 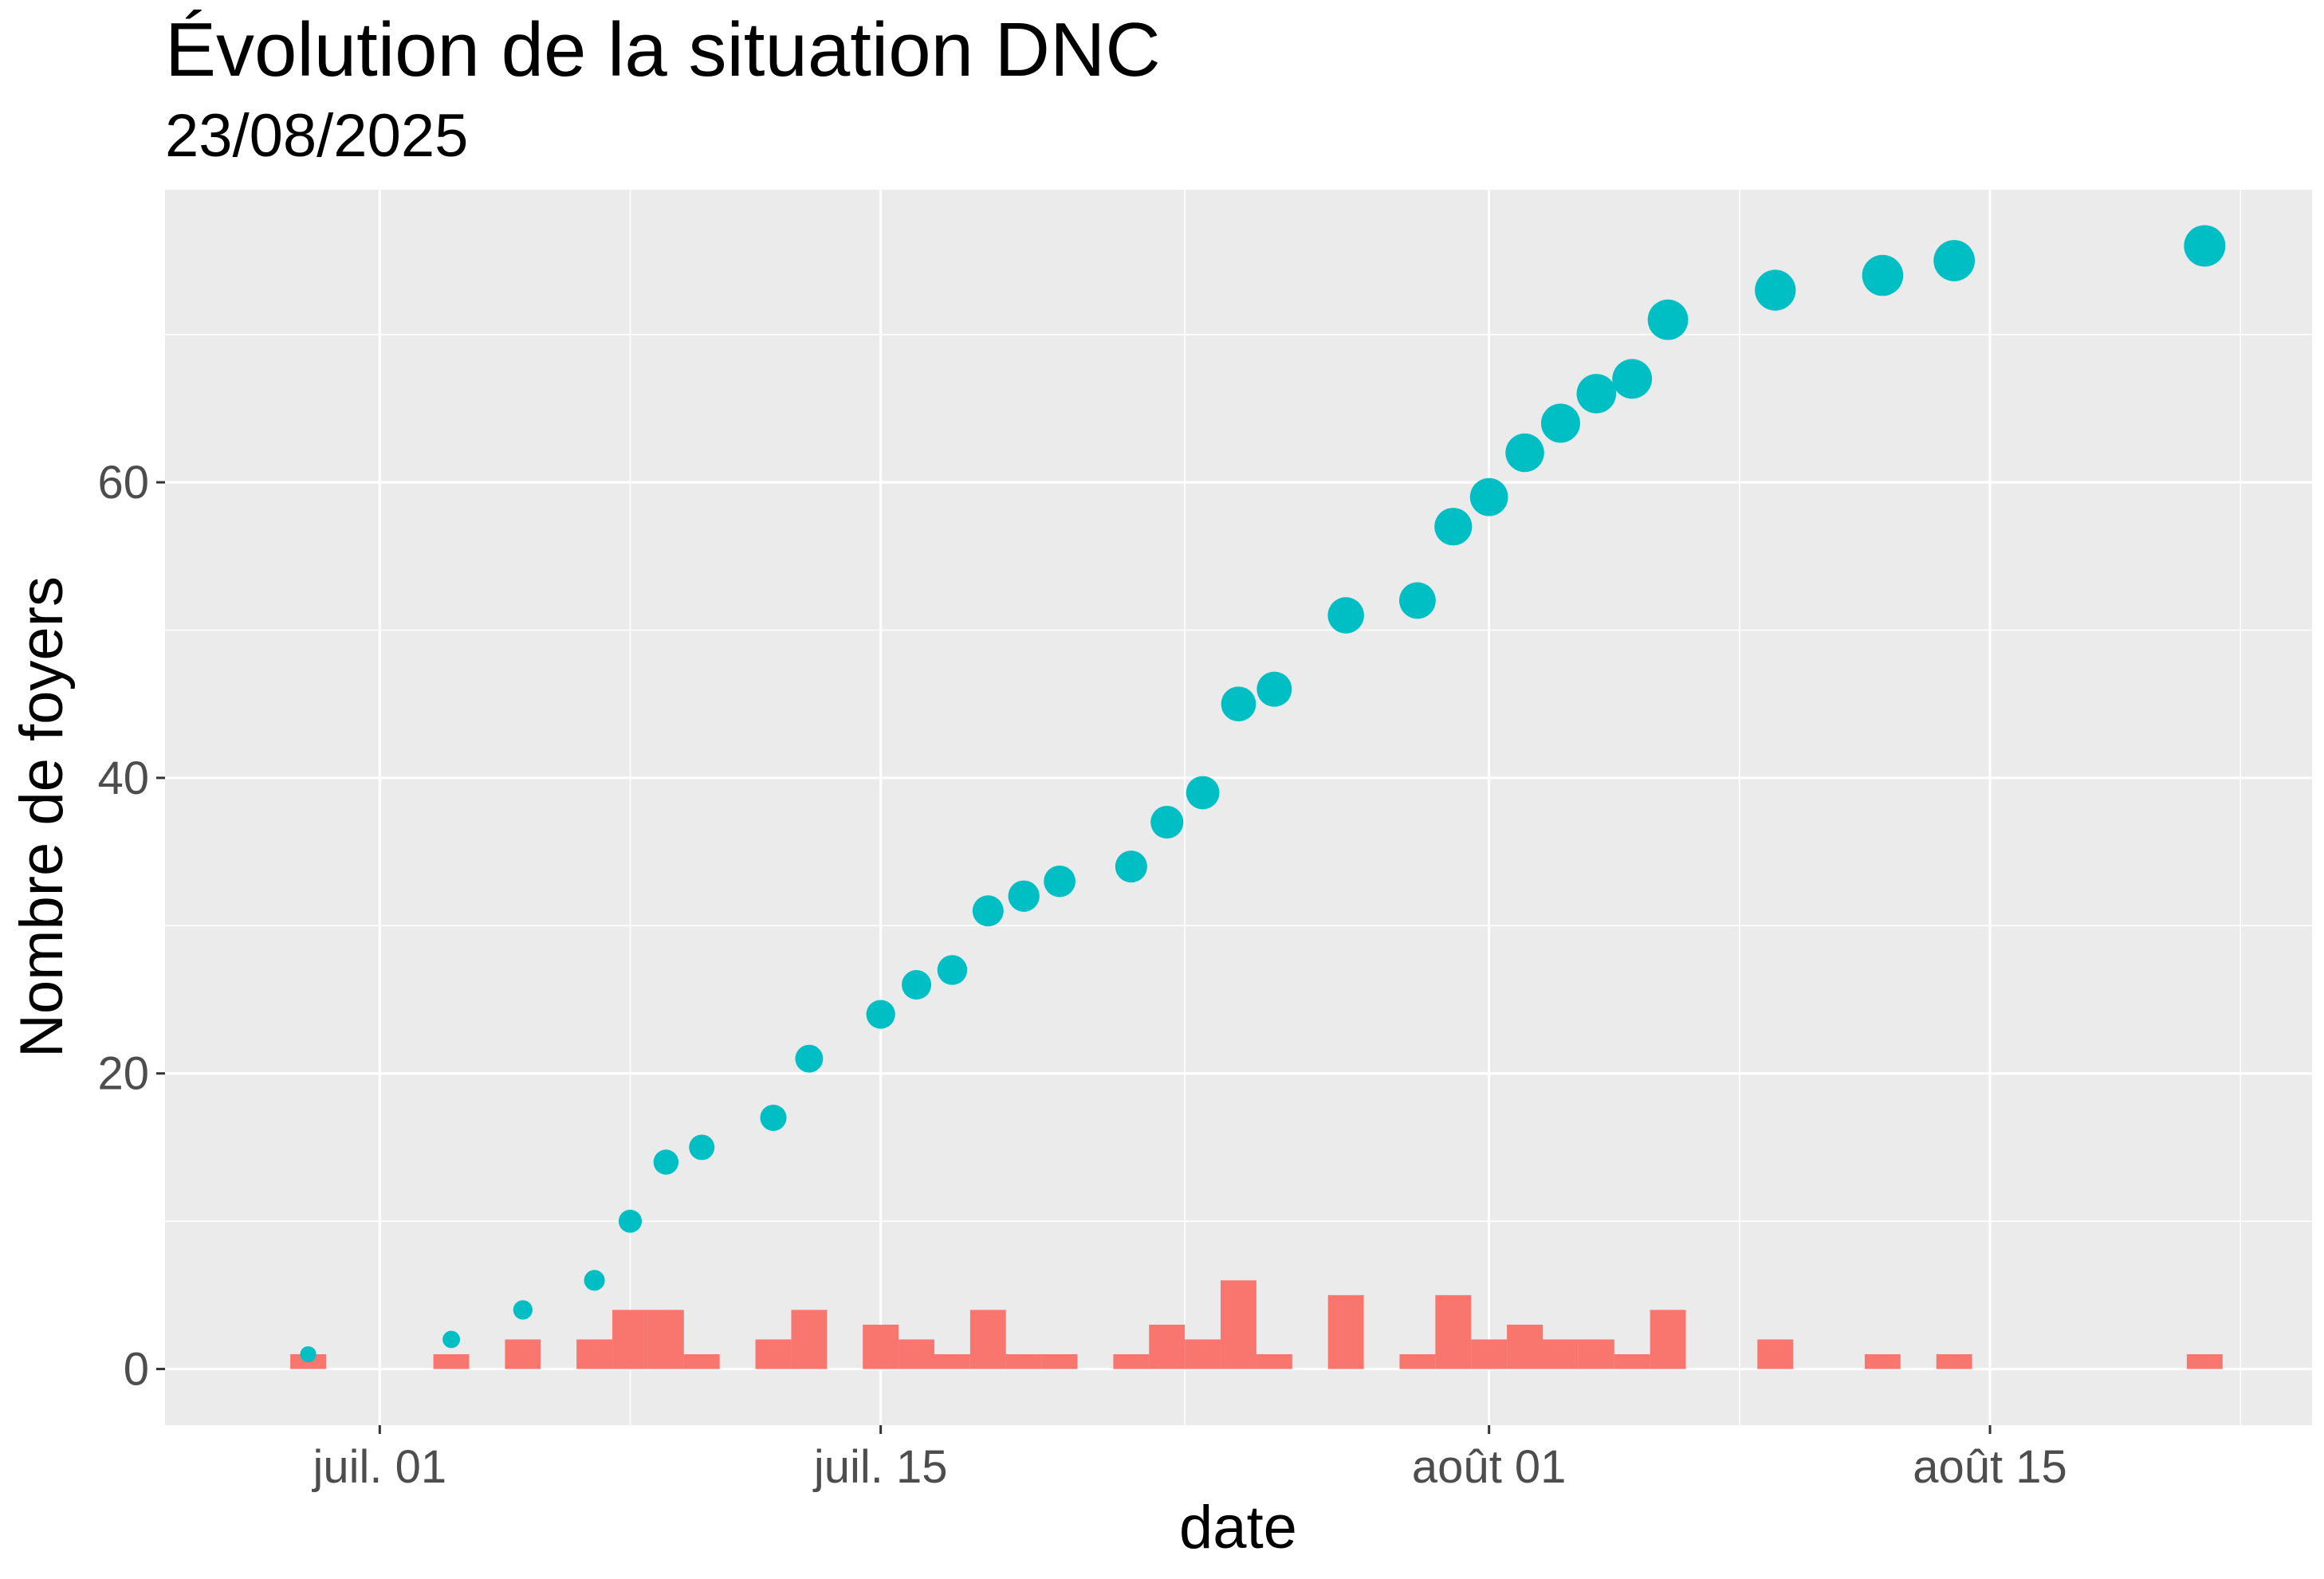 What do you see at coordinates (1489, 1467) in the screenshot?
I see `x-tick-label: août 01` at bounding box center [1489, 1467].